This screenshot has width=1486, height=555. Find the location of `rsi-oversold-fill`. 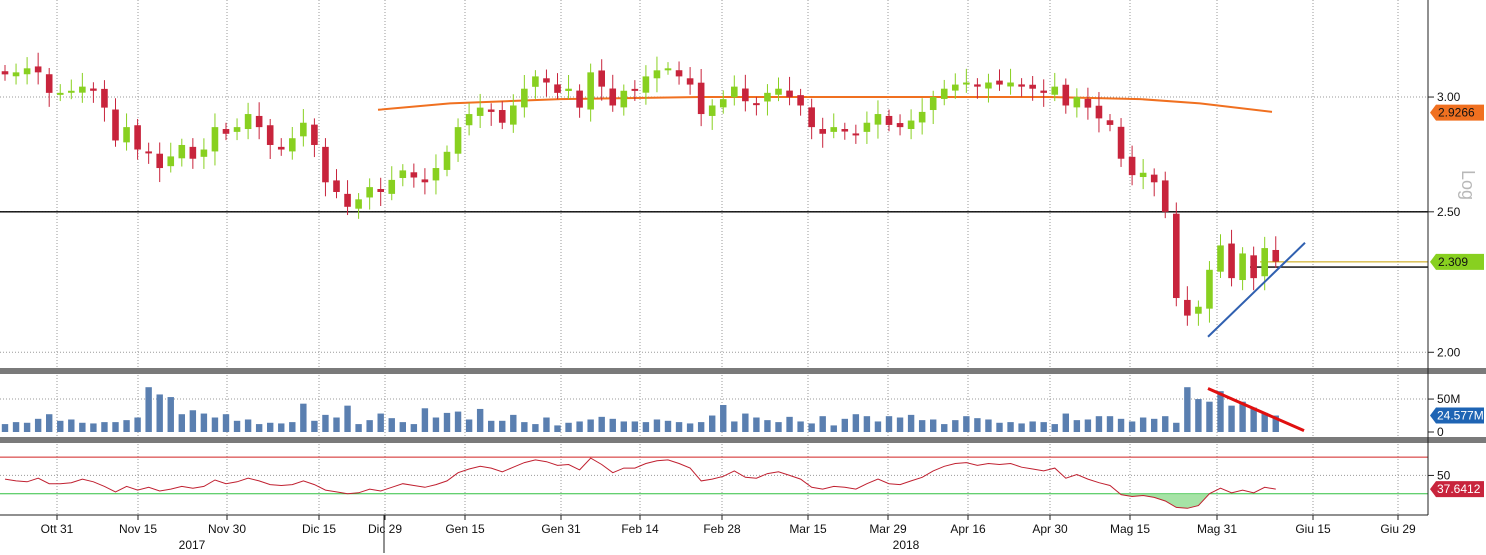

rsi-oversold-fill is located at coordinates (1160, 501).